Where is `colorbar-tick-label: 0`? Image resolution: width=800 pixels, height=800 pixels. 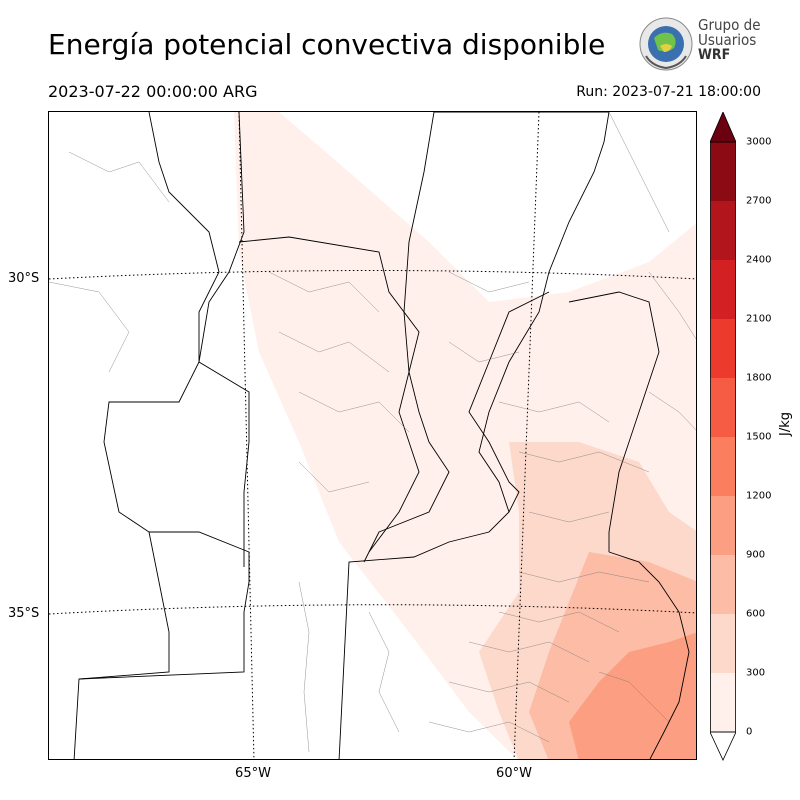 colorbar-tick-label: 0 is located at coordinates (749, 732).